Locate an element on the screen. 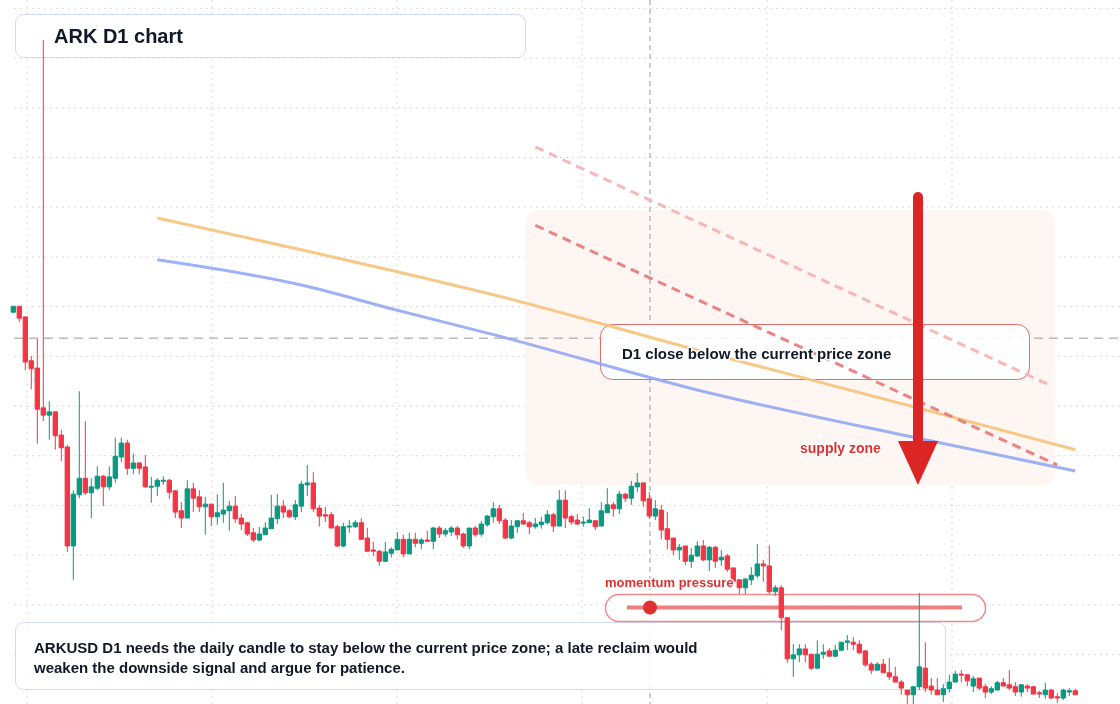 Image resolution: width=1120 pixels, height=704 pixels. annotation: ARKUSD D1 needs the daily candle to stay below the current price zone; a late reclaim would weaken the downside signal and argue for patience. is located at coordinates (365, 657).